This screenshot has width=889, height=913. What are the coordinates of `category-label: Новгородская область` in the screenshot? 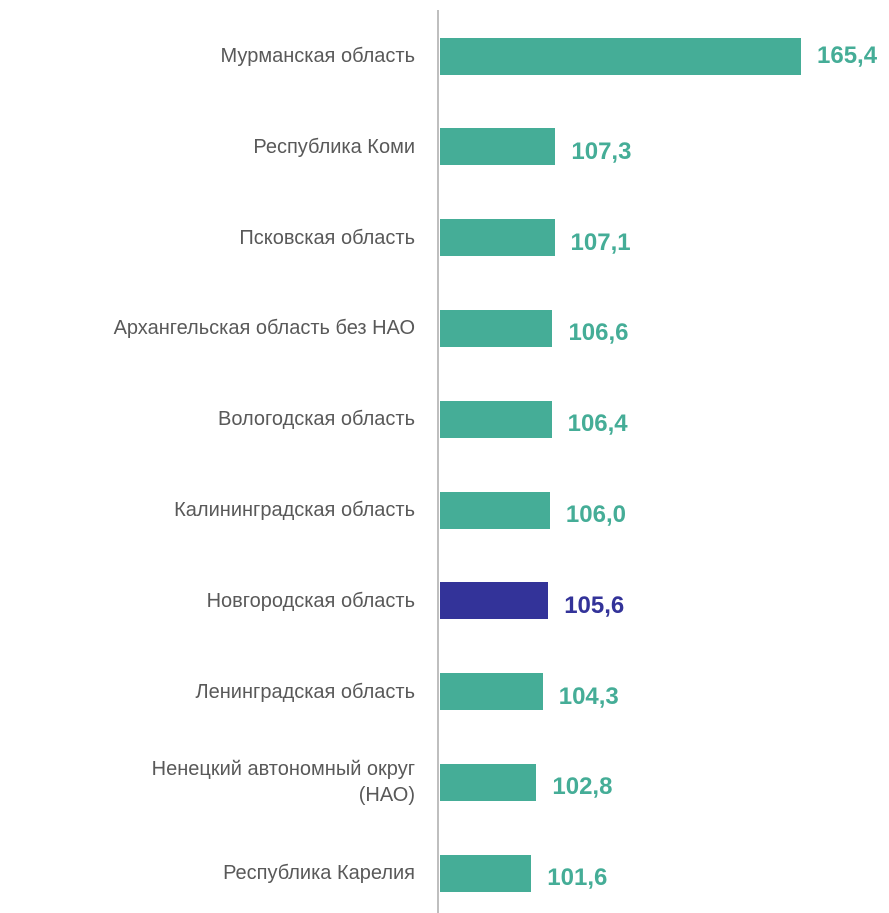 It's located at (310, 600).